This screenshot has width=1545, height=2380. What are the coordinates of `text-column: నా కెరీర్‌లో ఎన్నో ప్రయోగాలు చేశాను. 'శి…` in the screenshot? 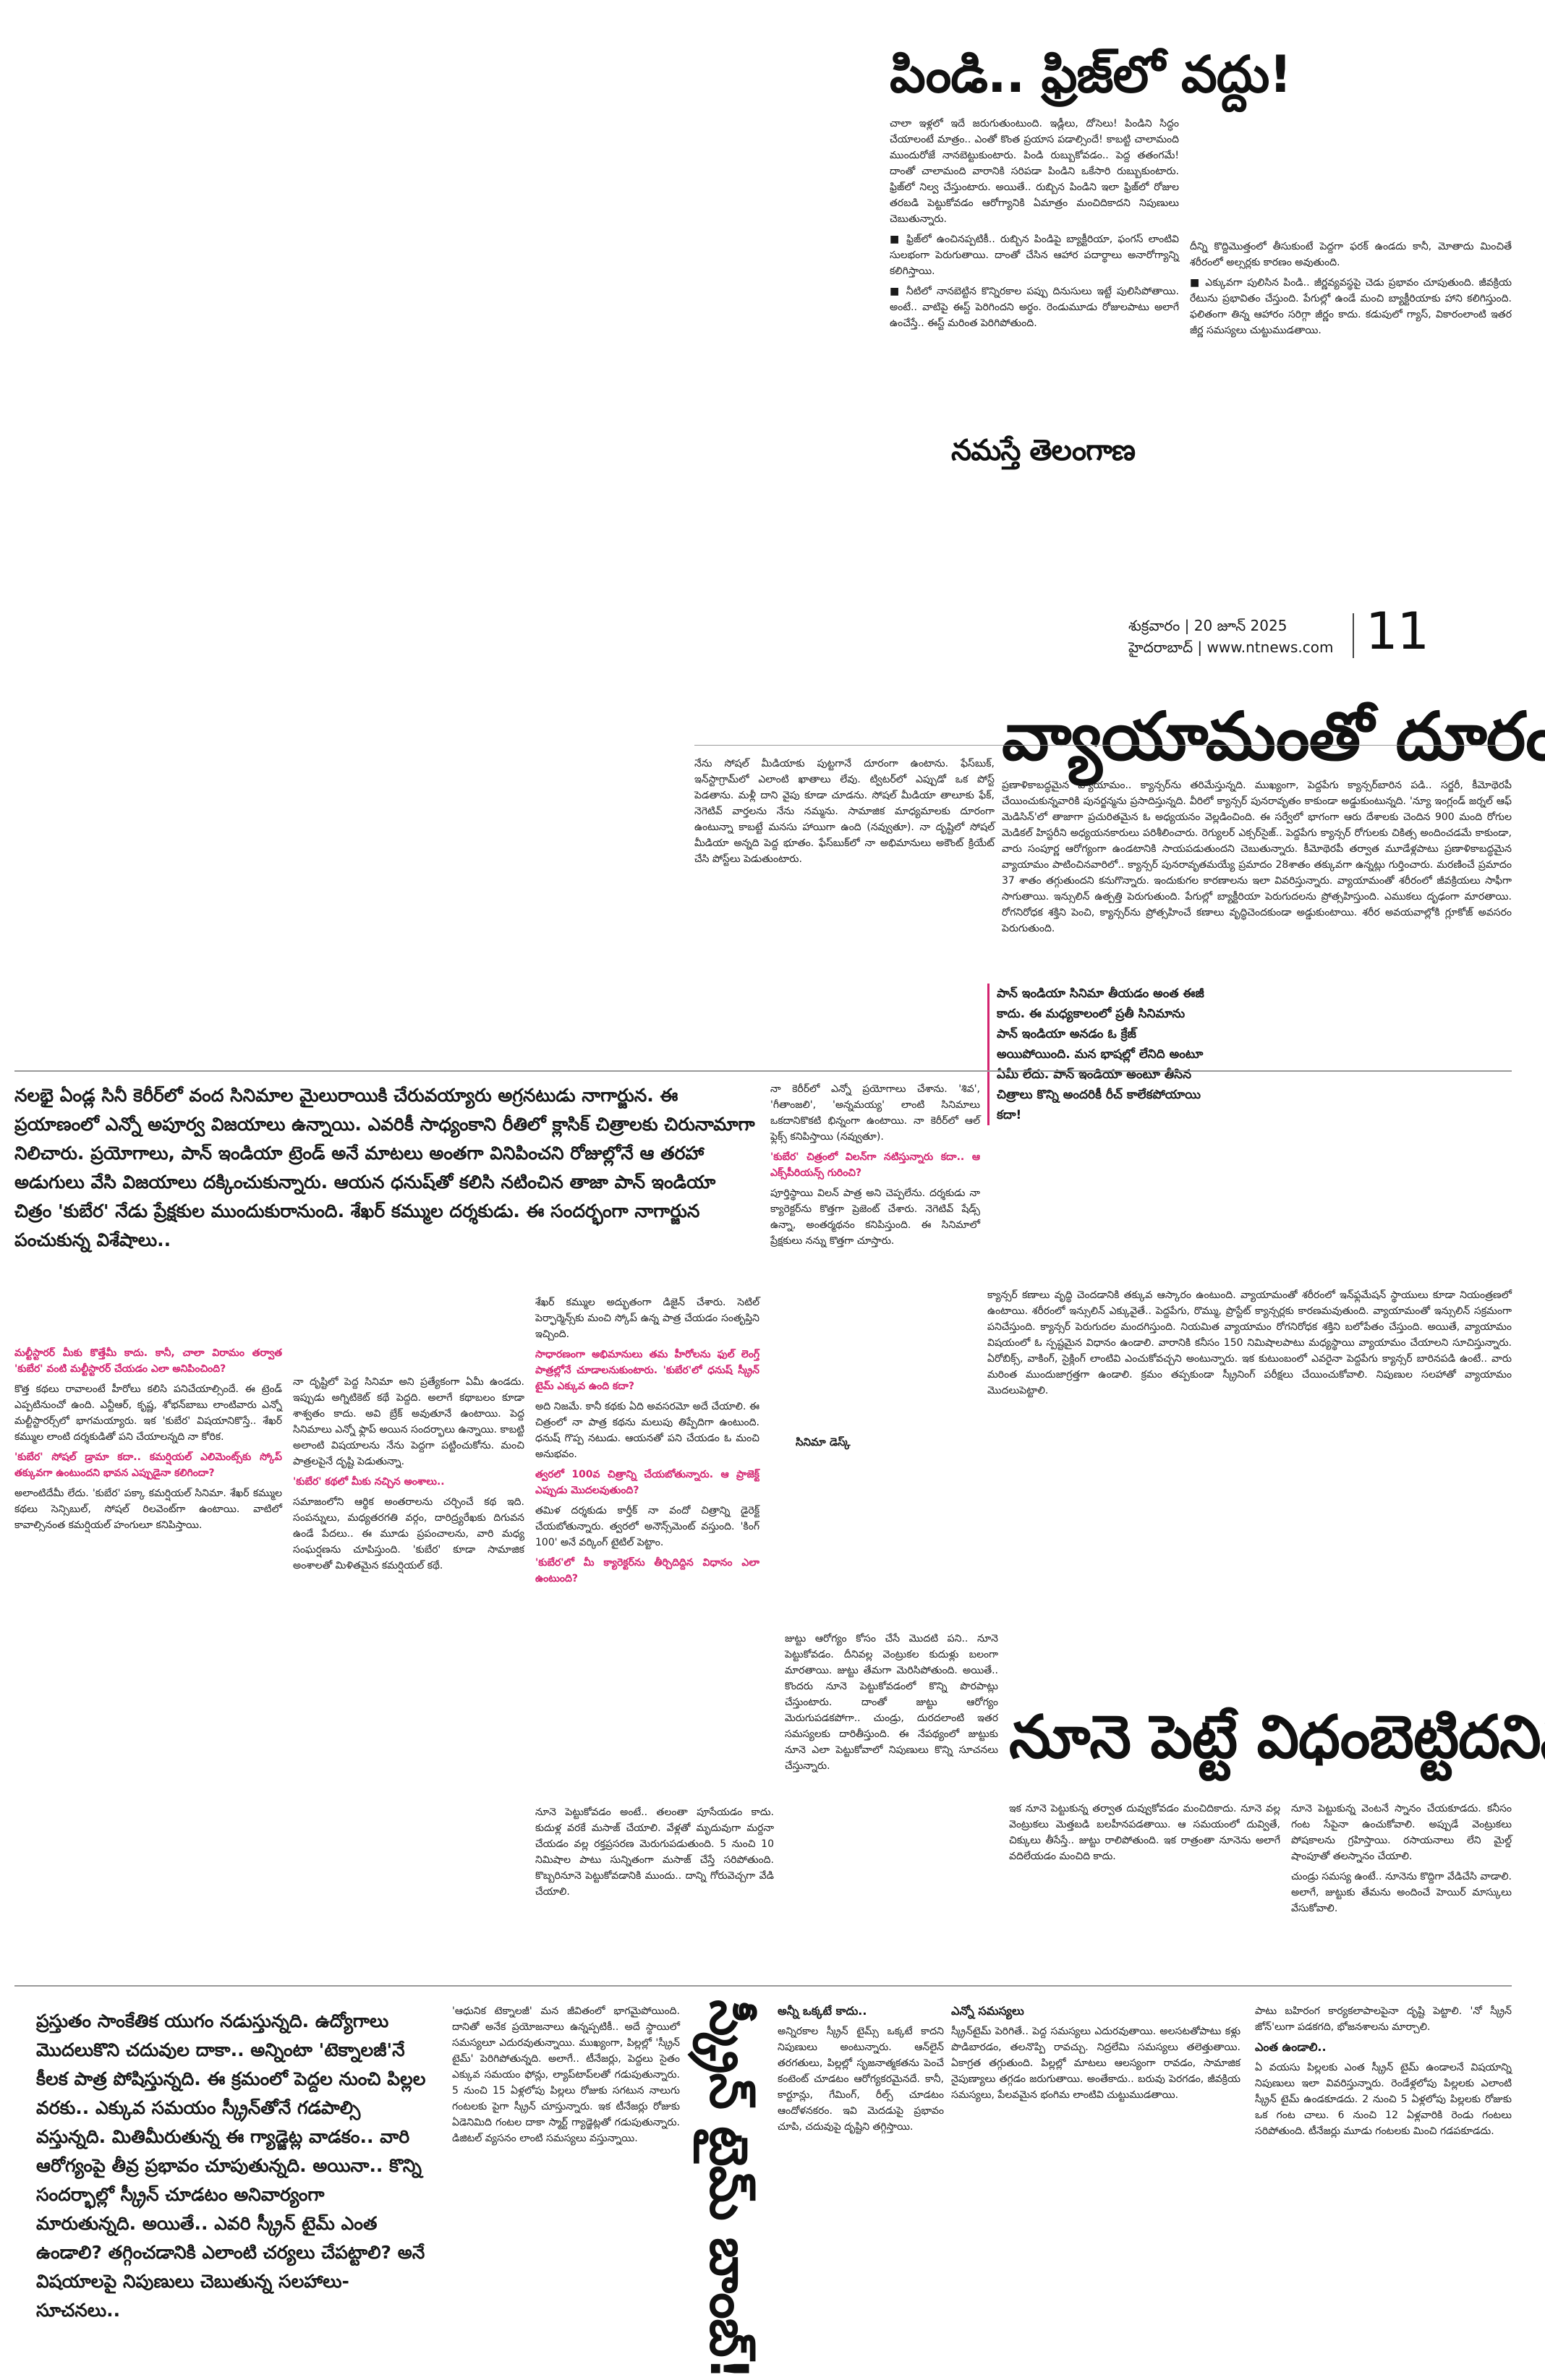 It's located at (875, 1167).